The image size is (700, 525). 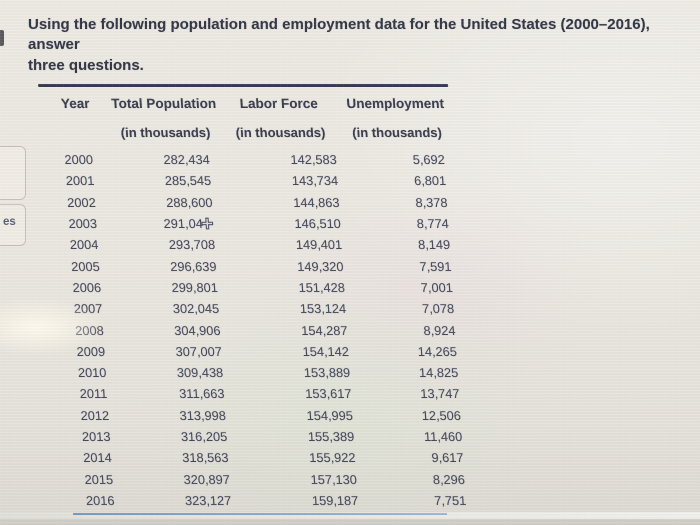 I want to click on table-row: 2004 293,708 149,401 8,149, so click(x=252, y=244).